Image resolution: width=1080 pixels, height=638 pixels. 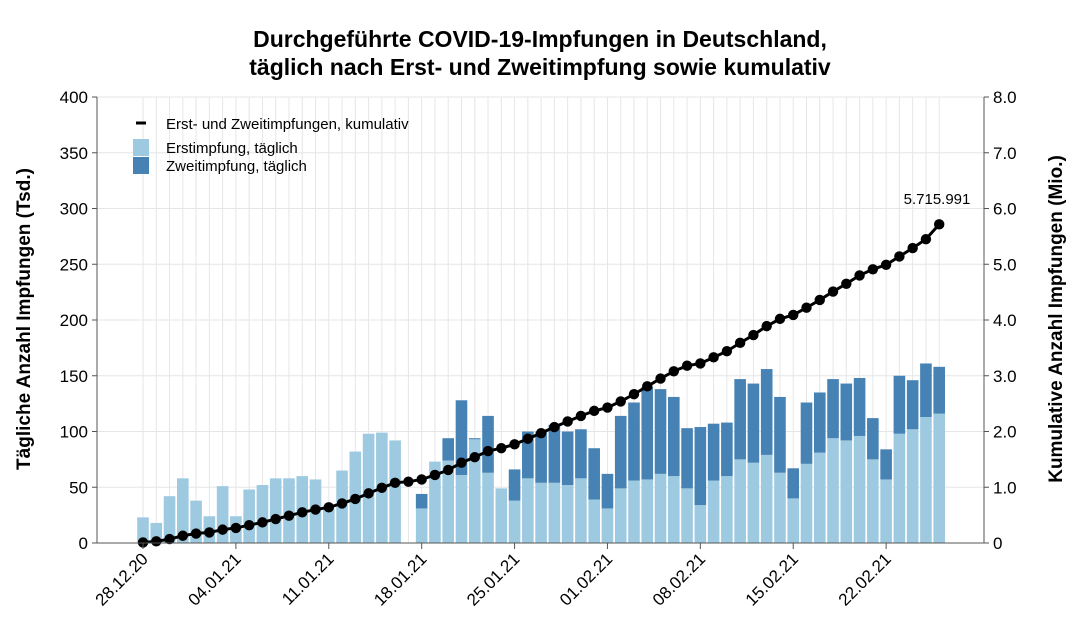 I want to click on legend-label-cumulative: Erst- und Zweitimpfungen, kumulativ, so click(x=287, y=124).